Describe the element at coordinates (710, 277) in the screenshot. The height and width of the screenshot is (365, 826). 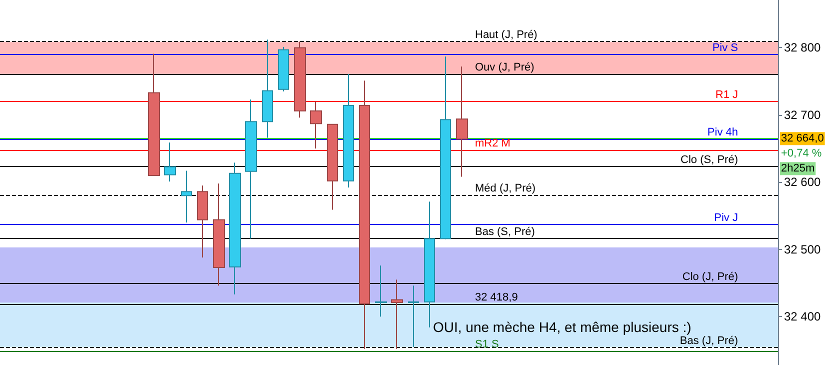
I see `ref-line-label: Clo (J, Pré)` at that location.